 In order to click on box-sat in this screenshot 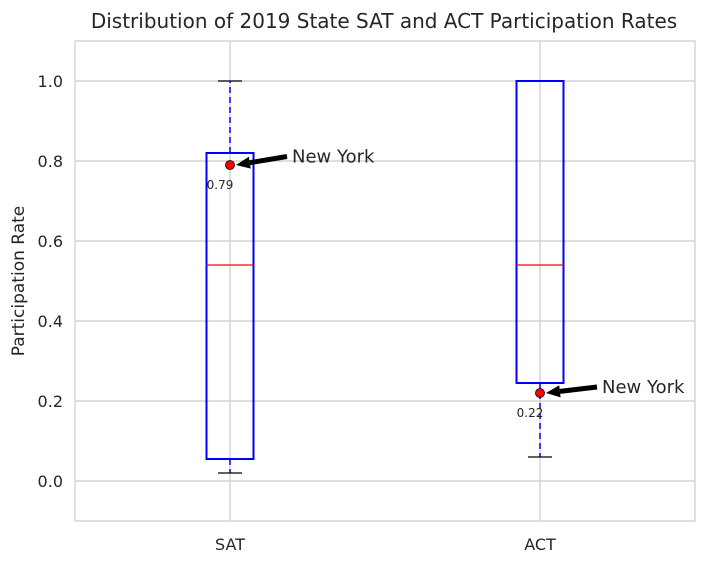, I will do `click(230, 277)`.